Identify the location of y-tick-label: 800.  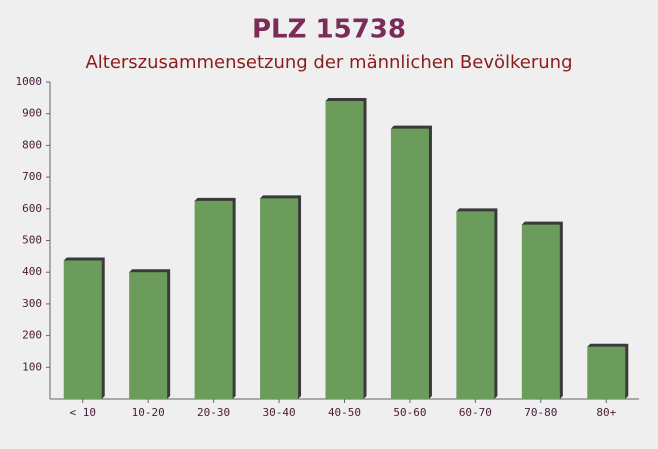
(32, 144).